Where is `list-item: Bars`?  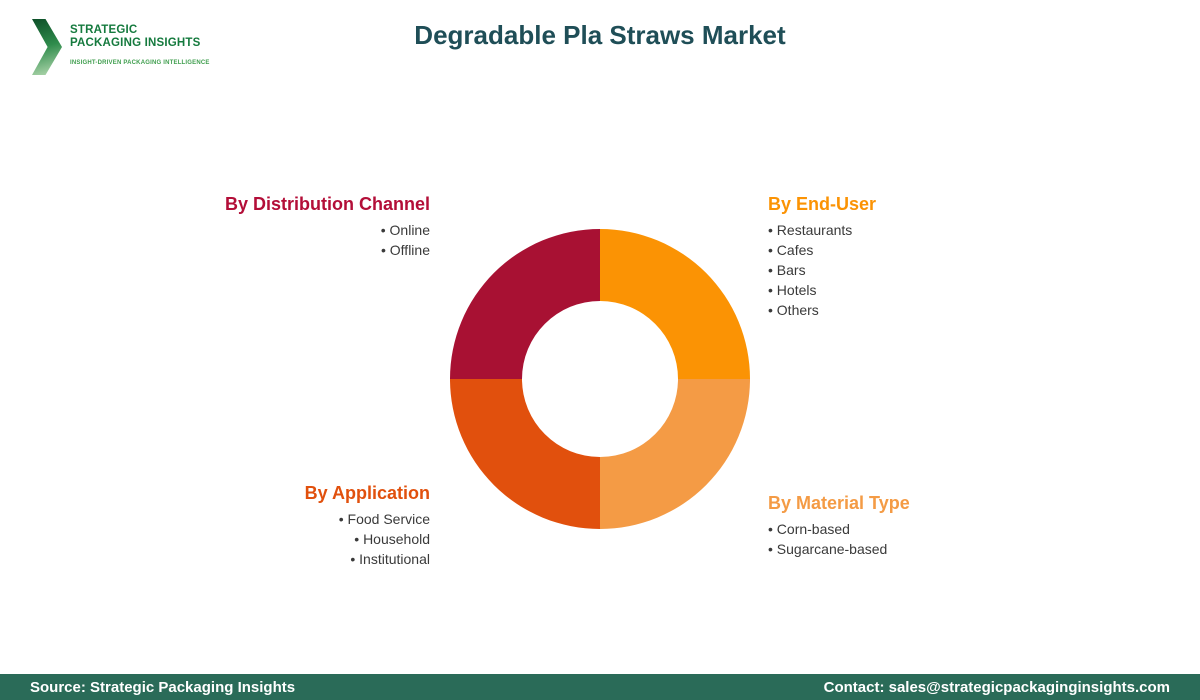
list-item: Bars is located at coordinates (908, 270).